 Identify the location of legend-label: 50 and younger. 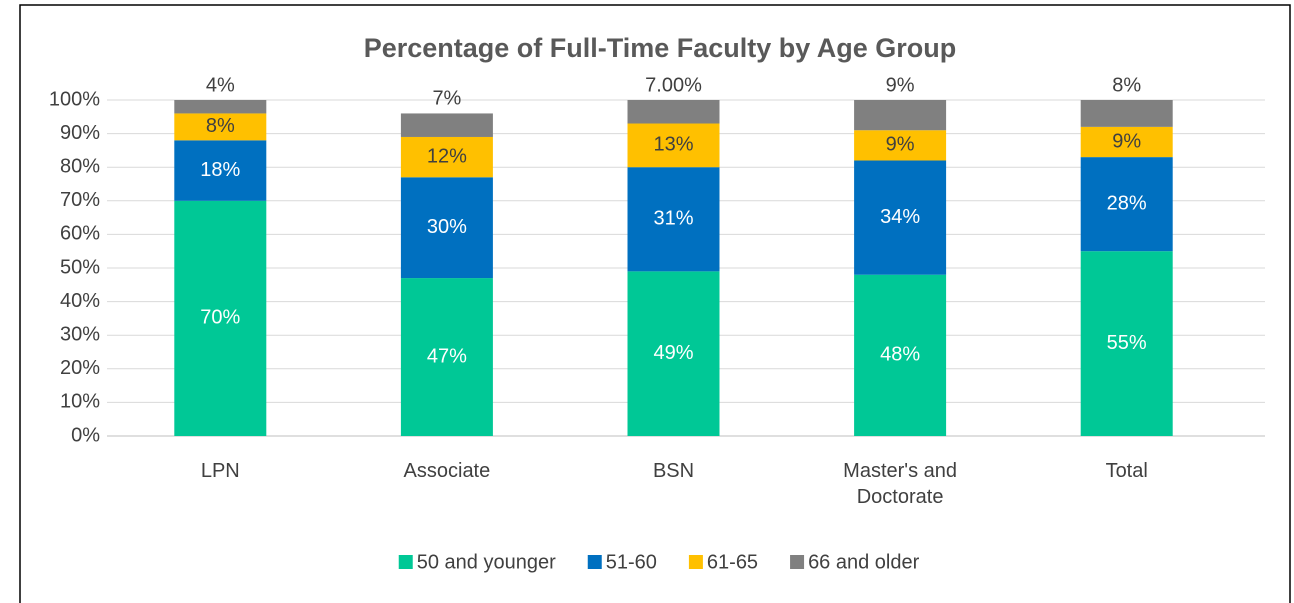
(486, 562).